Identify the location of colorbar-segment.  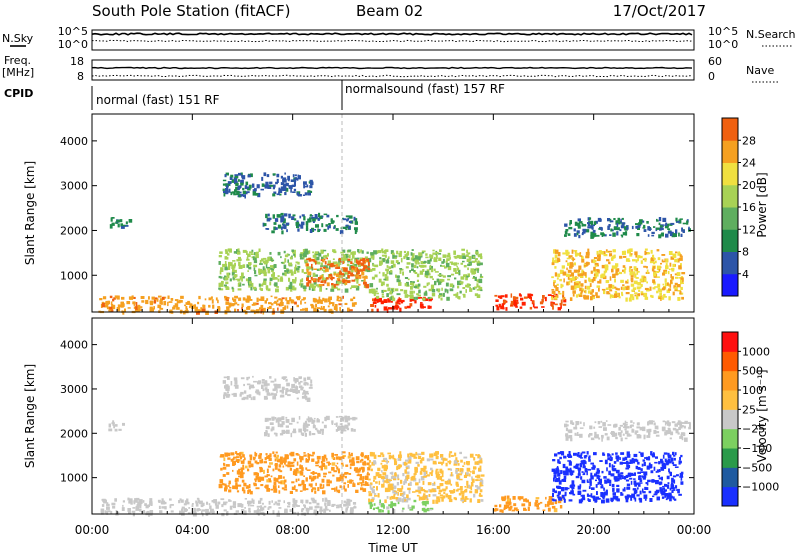
(730, 342).